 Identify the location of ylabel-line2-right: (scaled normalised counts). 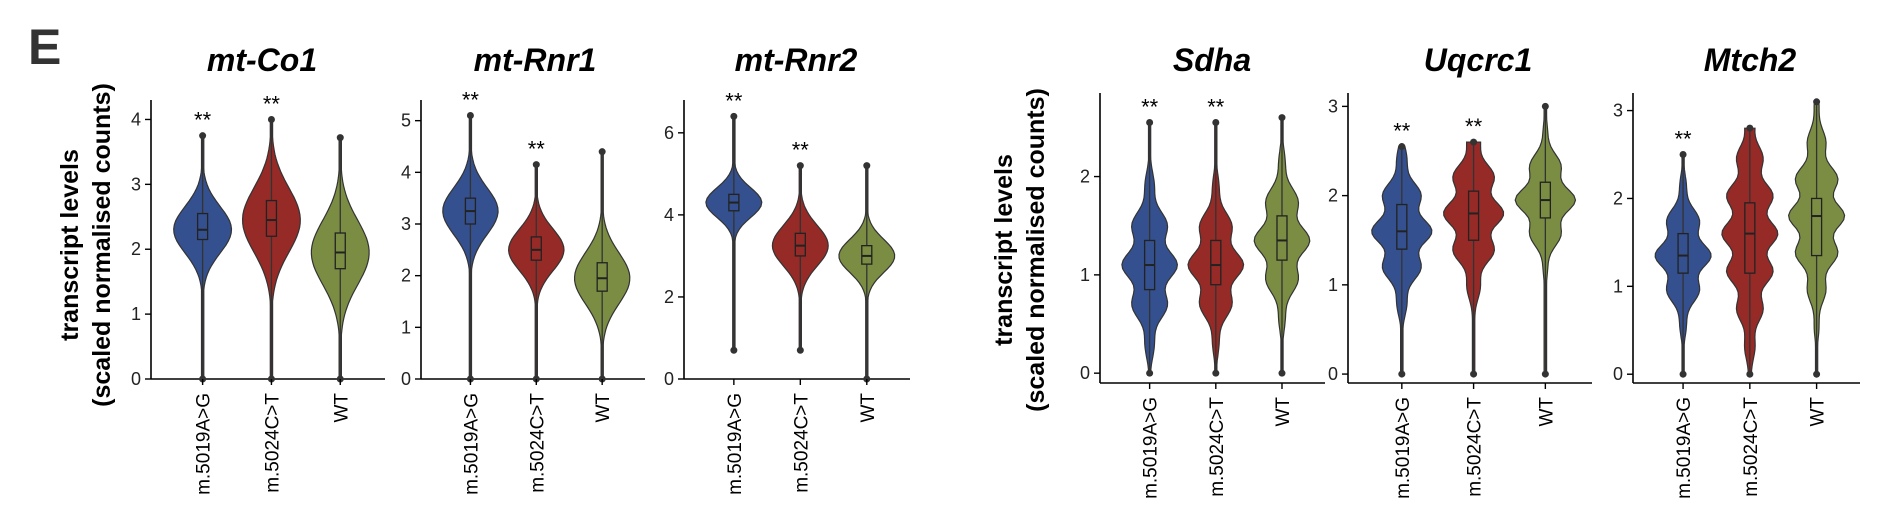
(1036, 250).